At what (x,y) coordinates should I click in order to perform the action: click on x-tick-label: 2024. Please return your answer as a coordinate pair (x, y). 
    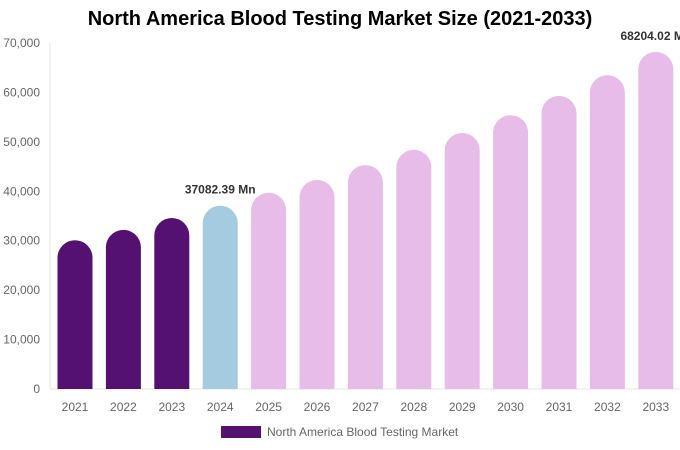
    Looking at the image, I should click on (220, 407).